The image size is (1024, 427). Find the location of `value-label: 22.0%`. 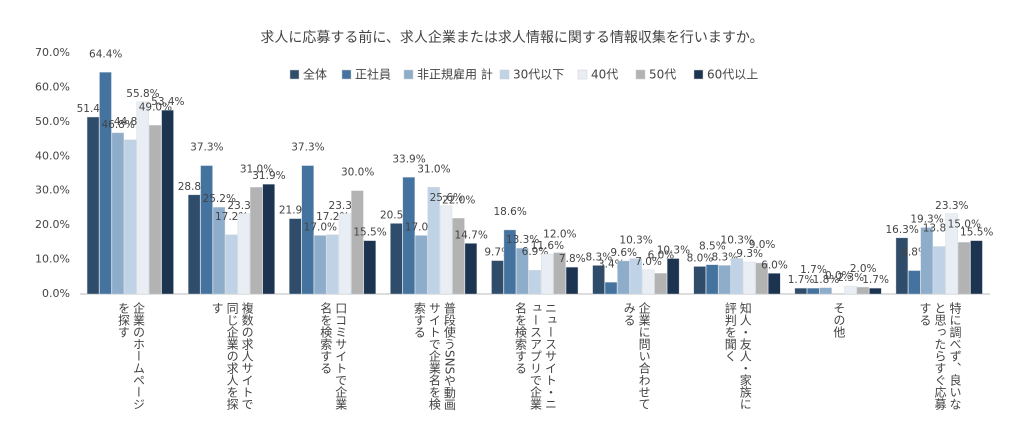

value-label: 22.0% is located at coordinates (458, 200).